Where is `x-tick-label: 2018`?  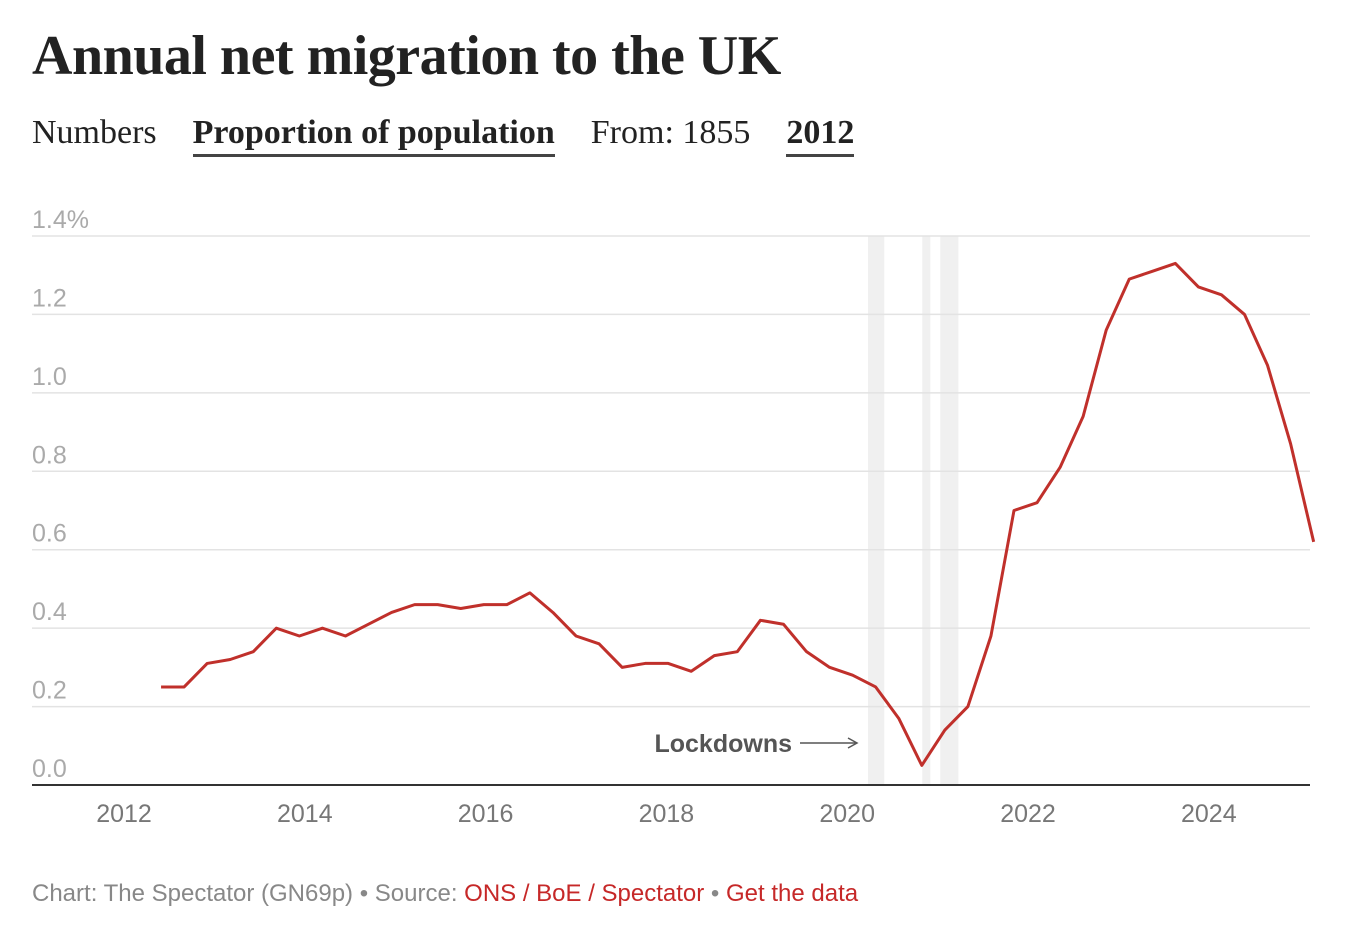
x-tick-label: 2018 is located at coordinates (667, 814).